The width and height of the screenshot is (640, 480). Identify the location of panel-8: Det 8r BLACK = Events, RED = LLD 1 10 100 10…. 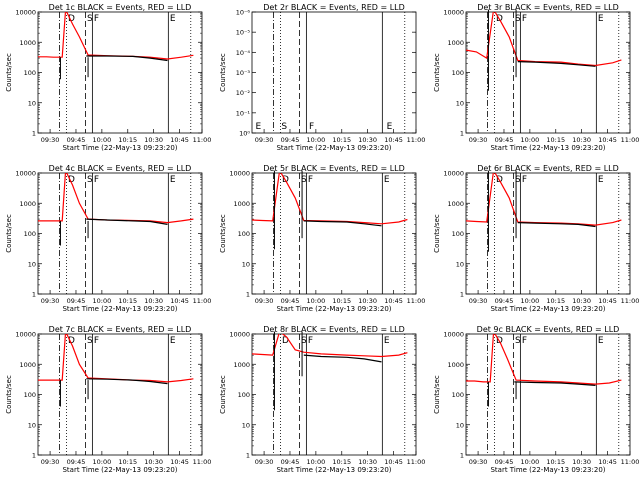
(322, 399).